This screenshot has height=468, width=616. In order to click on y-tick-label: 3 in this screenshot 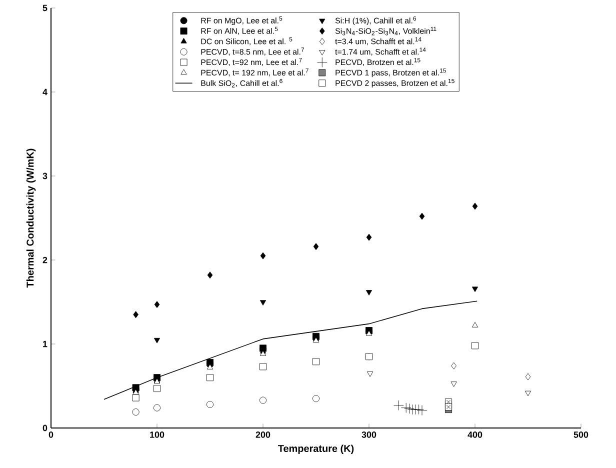, I will do `click(45, 176)`.